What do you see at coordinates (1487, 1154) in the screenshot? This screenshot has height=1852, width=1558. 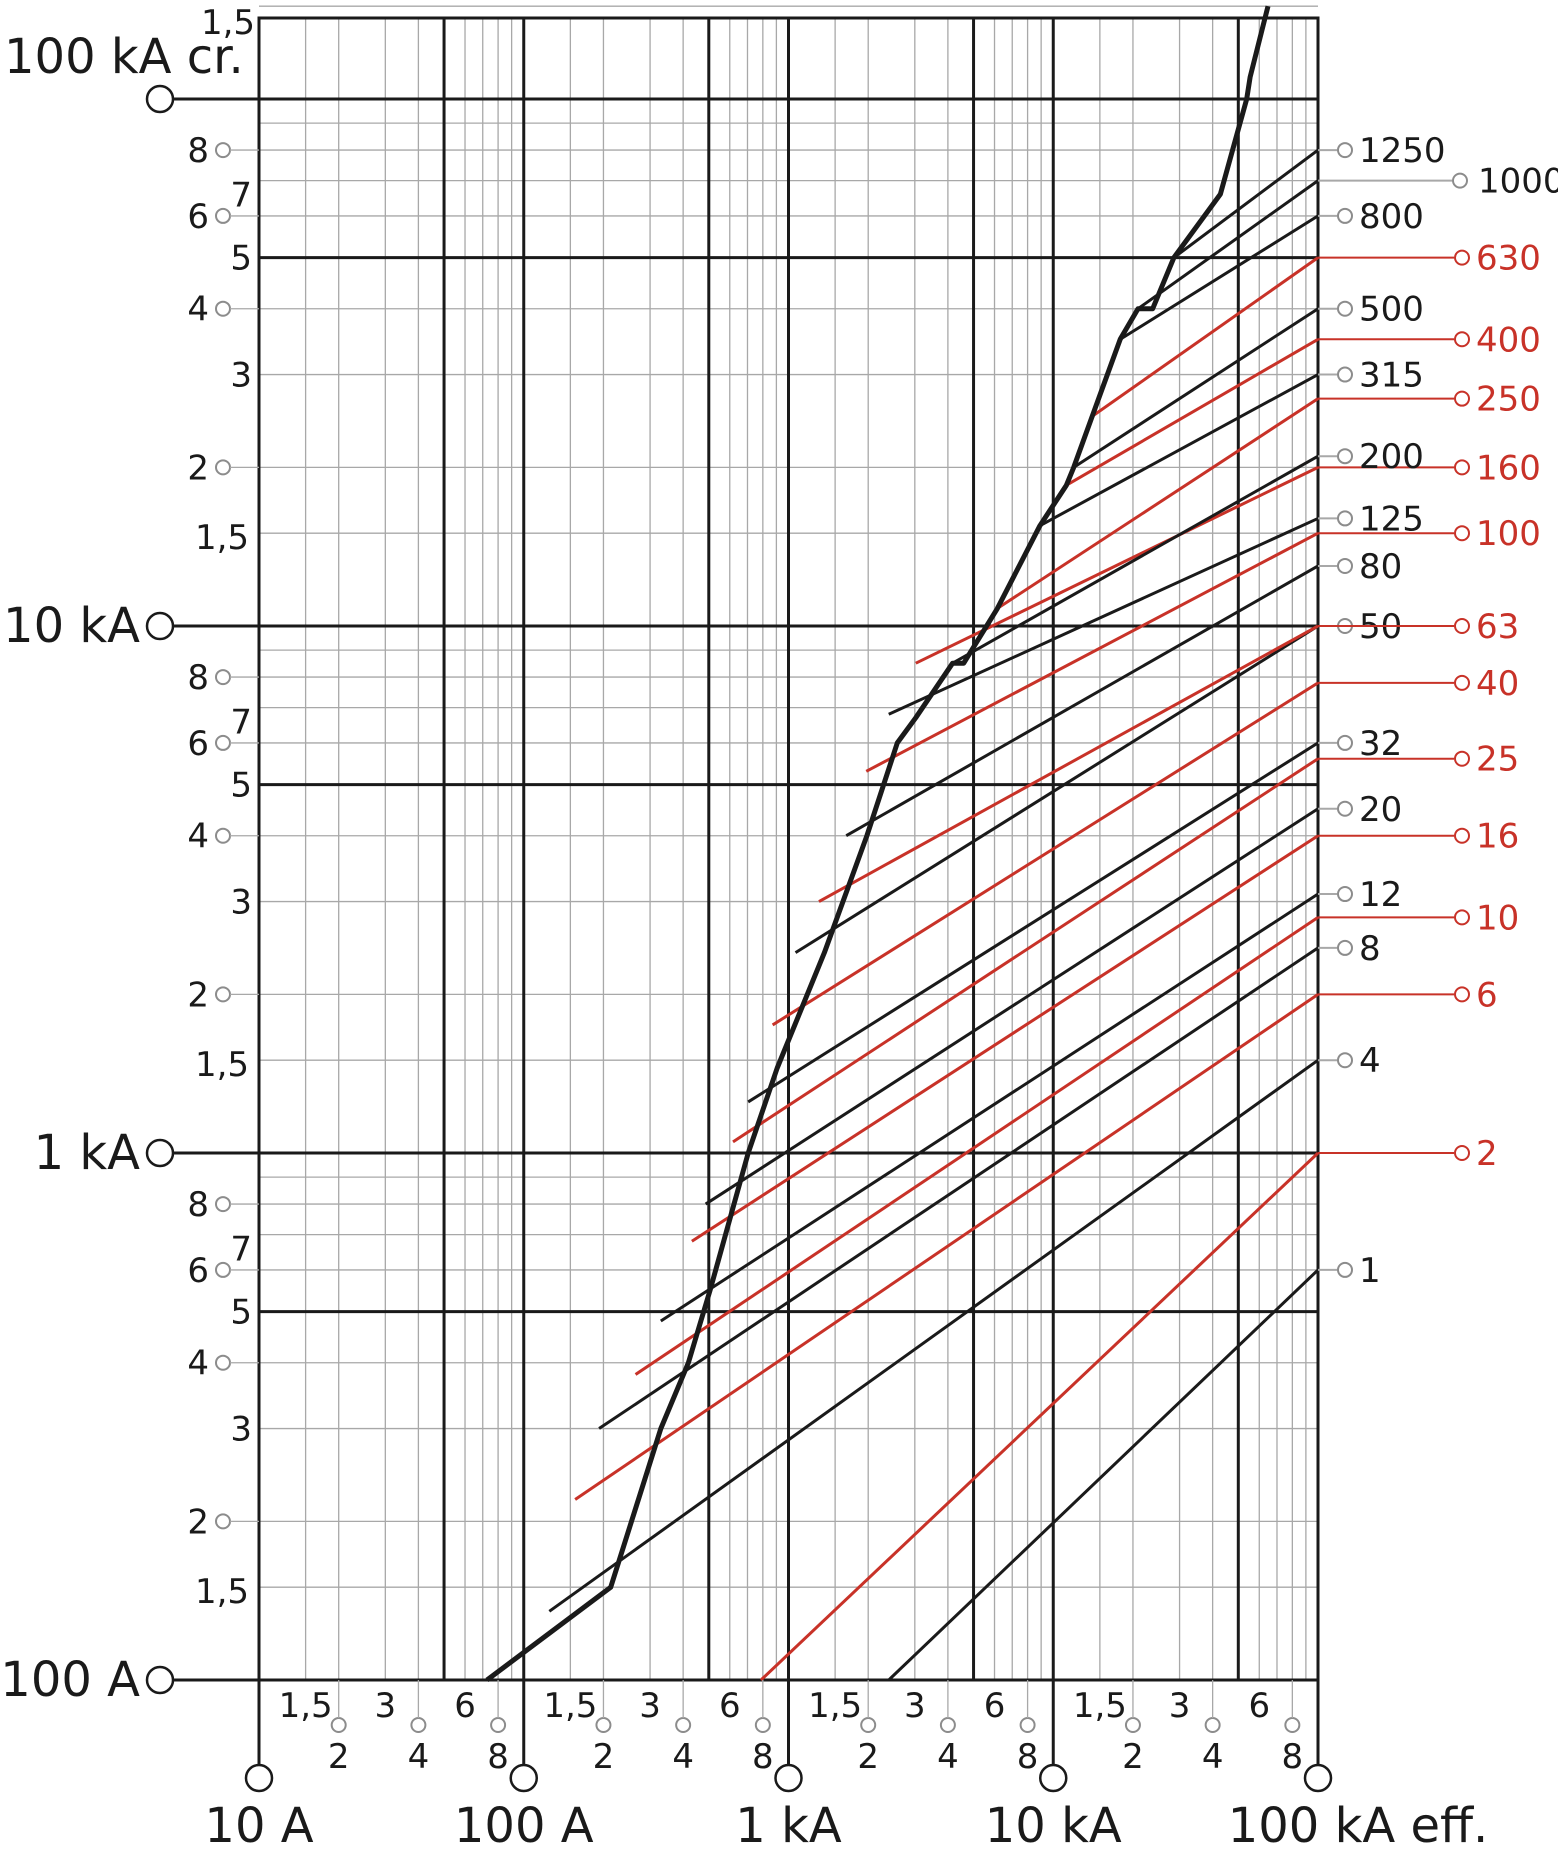 I see `series-label-2: 2` at bounding box center [1487, 1154].